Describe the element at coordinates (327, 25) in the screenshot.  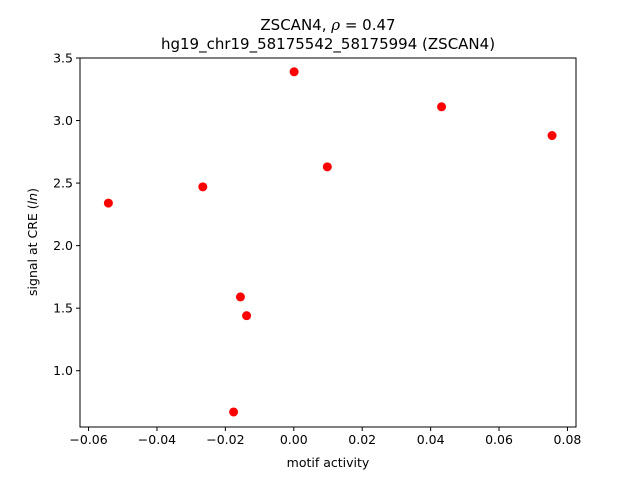
I see `chart-title-line1: ZSCAN4, ρ = 0.47` at that location.